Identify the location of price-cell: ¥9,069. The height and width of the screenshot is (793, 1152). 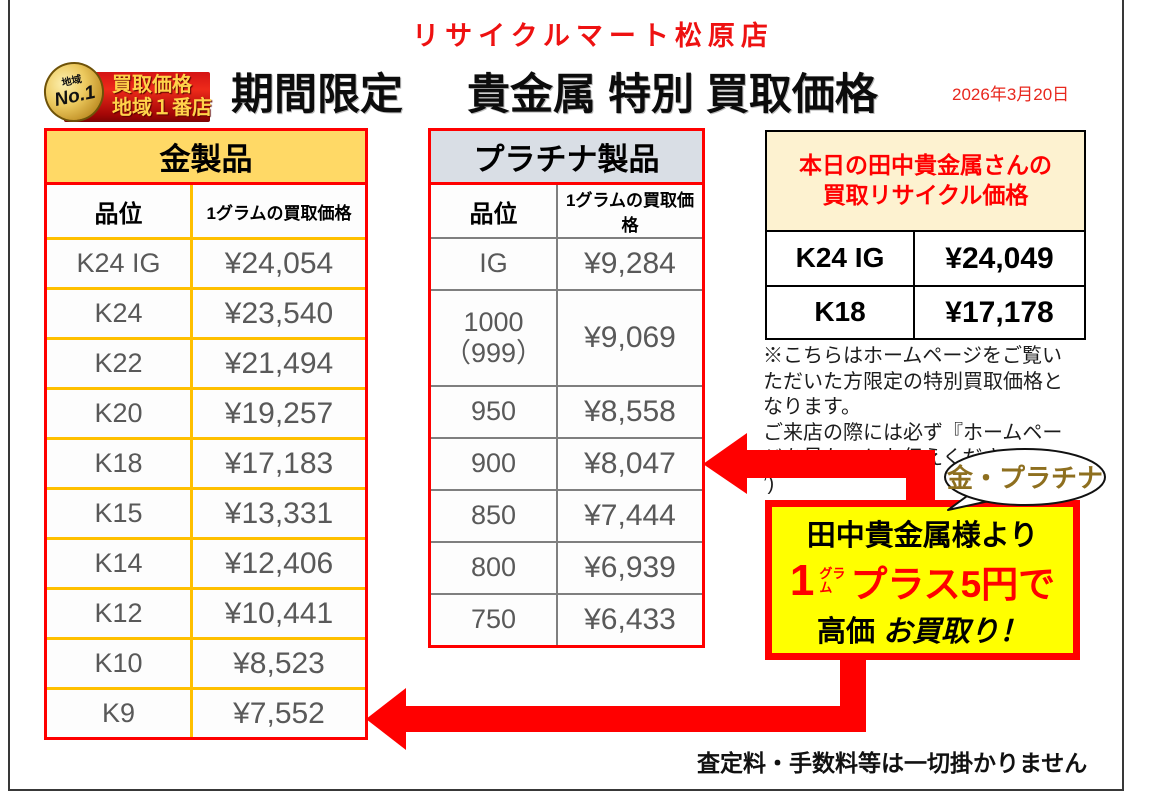
(630, 337).